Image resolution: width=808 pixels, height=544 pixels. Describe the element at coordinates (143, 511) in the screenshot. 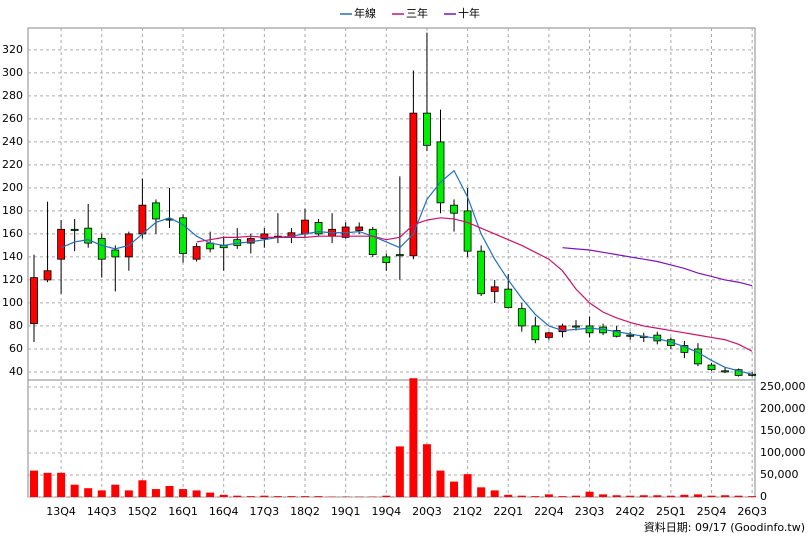

I see `x-tick-label: 15Q2` at that location.